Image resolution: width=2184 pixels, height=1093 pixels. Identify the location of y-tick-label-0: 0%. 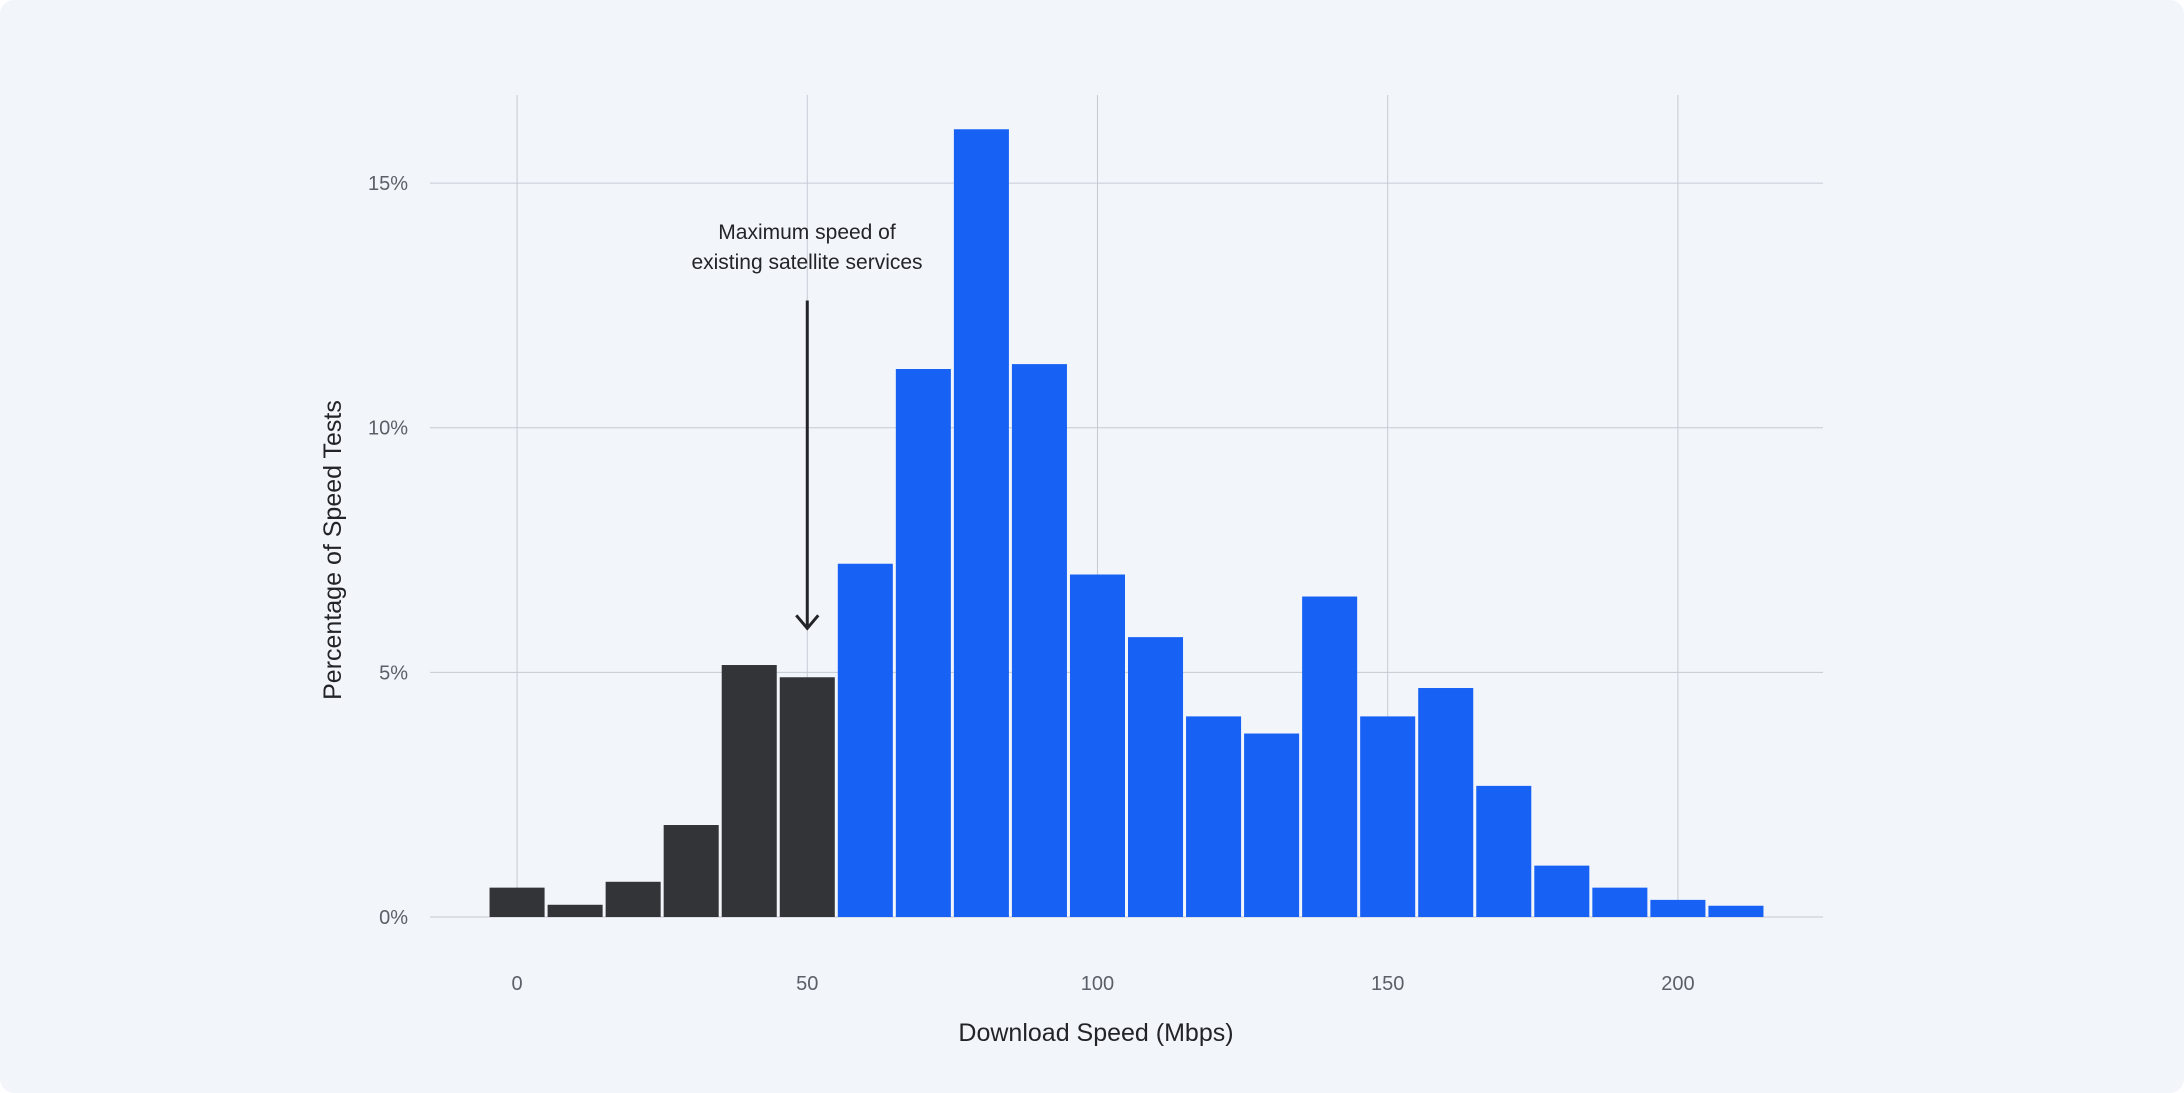
(393, 918).